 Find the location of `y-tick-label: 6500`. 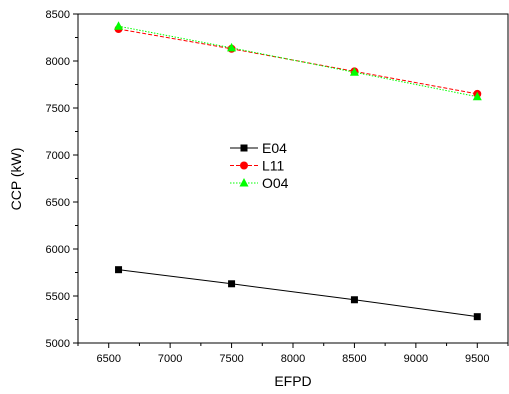

y-tick-label: 6500 is located at coordinates (58, 203).